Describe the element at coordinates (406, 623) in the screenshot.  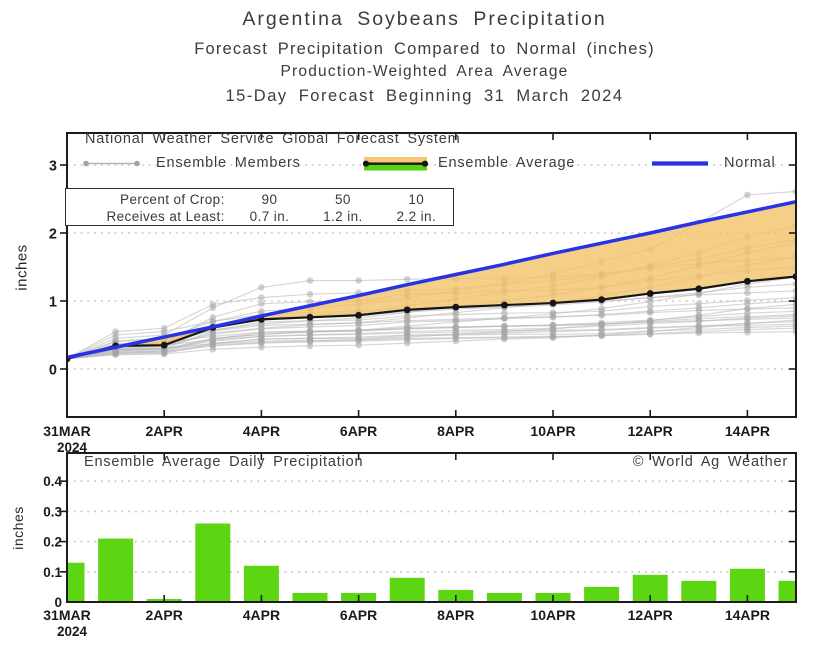
I see `bottom-chart-x-tick-labels: 31MAR 2APR 4APR 6APR 8APR 10APR 12APR 14APR 2024` at that location.